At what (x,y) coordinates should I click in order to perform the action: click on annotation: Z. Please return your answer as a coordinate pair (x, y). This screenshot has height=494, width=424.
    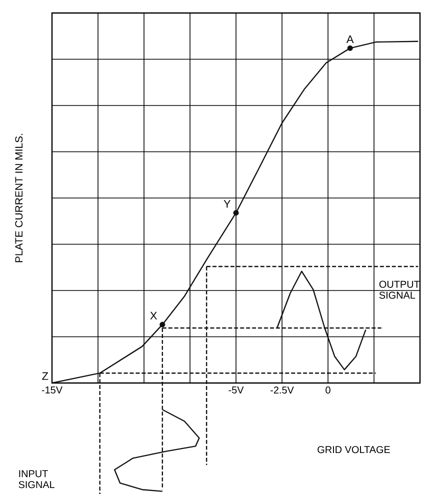
    Looking at the image, I should click on (45, 376).